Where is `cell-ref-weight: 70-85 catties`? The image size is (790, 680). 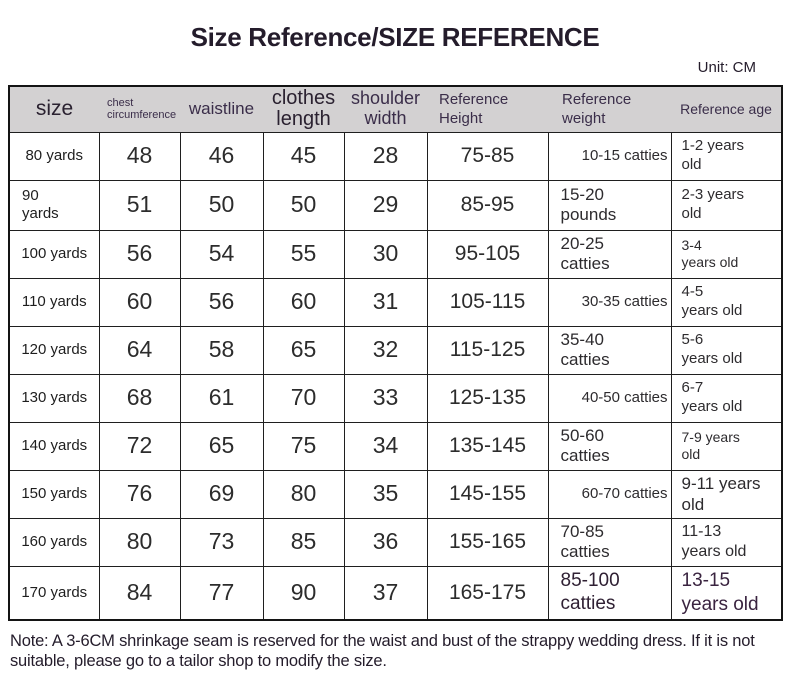
cell-ref-weight: 70-85 catties is located at coordinates (609, 542).